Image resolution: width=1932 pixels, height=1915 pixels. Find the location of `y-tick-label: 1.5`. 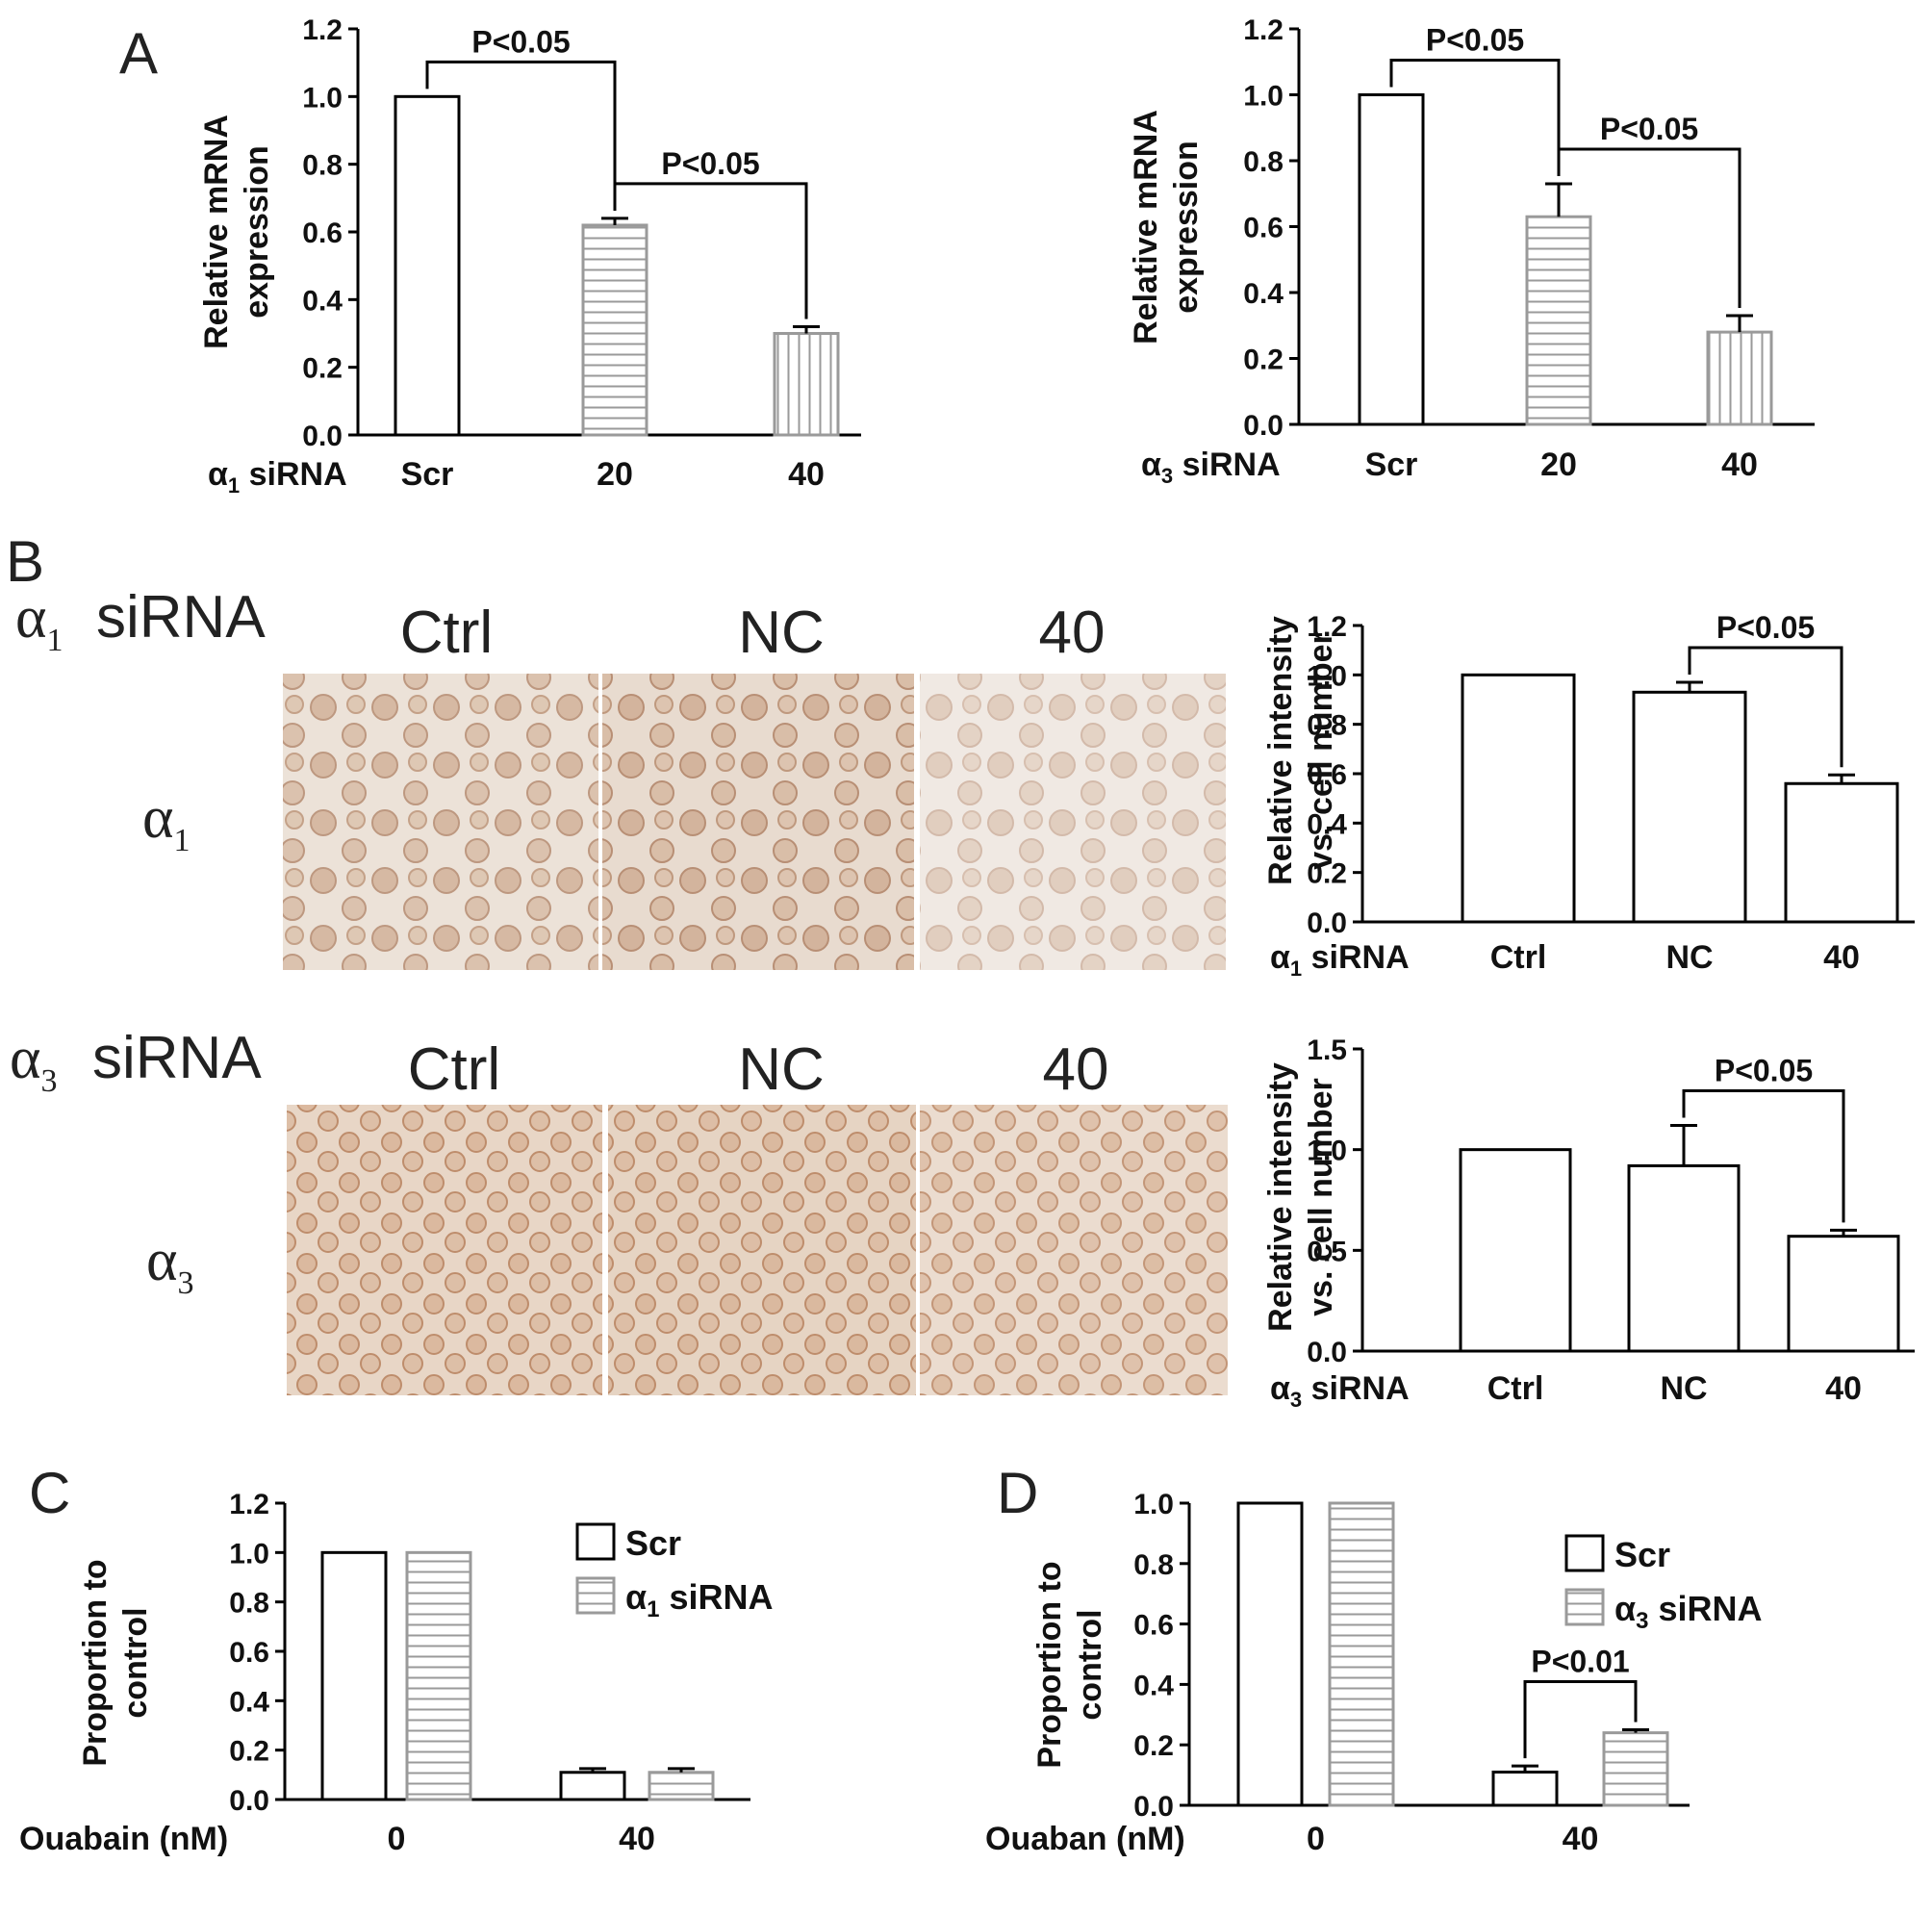

y-tick-label: 1.5 is located at coordinates (1327, 1050).